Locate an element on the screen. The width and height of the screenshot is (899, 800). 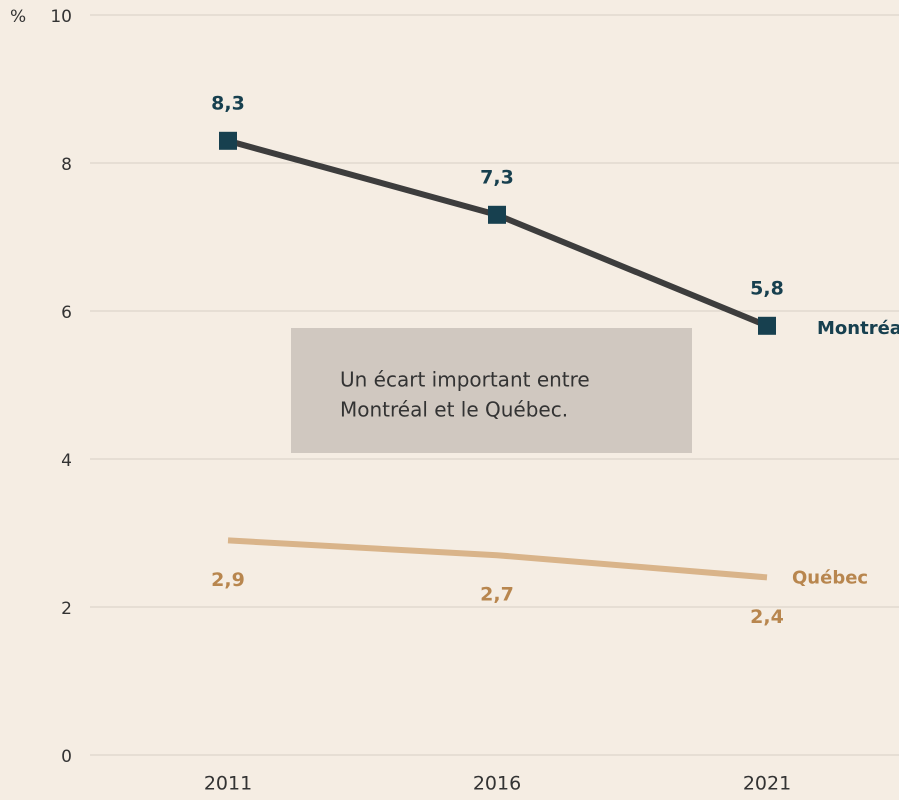
x-tick-label: 2011 is located at coordinates (228, 784).